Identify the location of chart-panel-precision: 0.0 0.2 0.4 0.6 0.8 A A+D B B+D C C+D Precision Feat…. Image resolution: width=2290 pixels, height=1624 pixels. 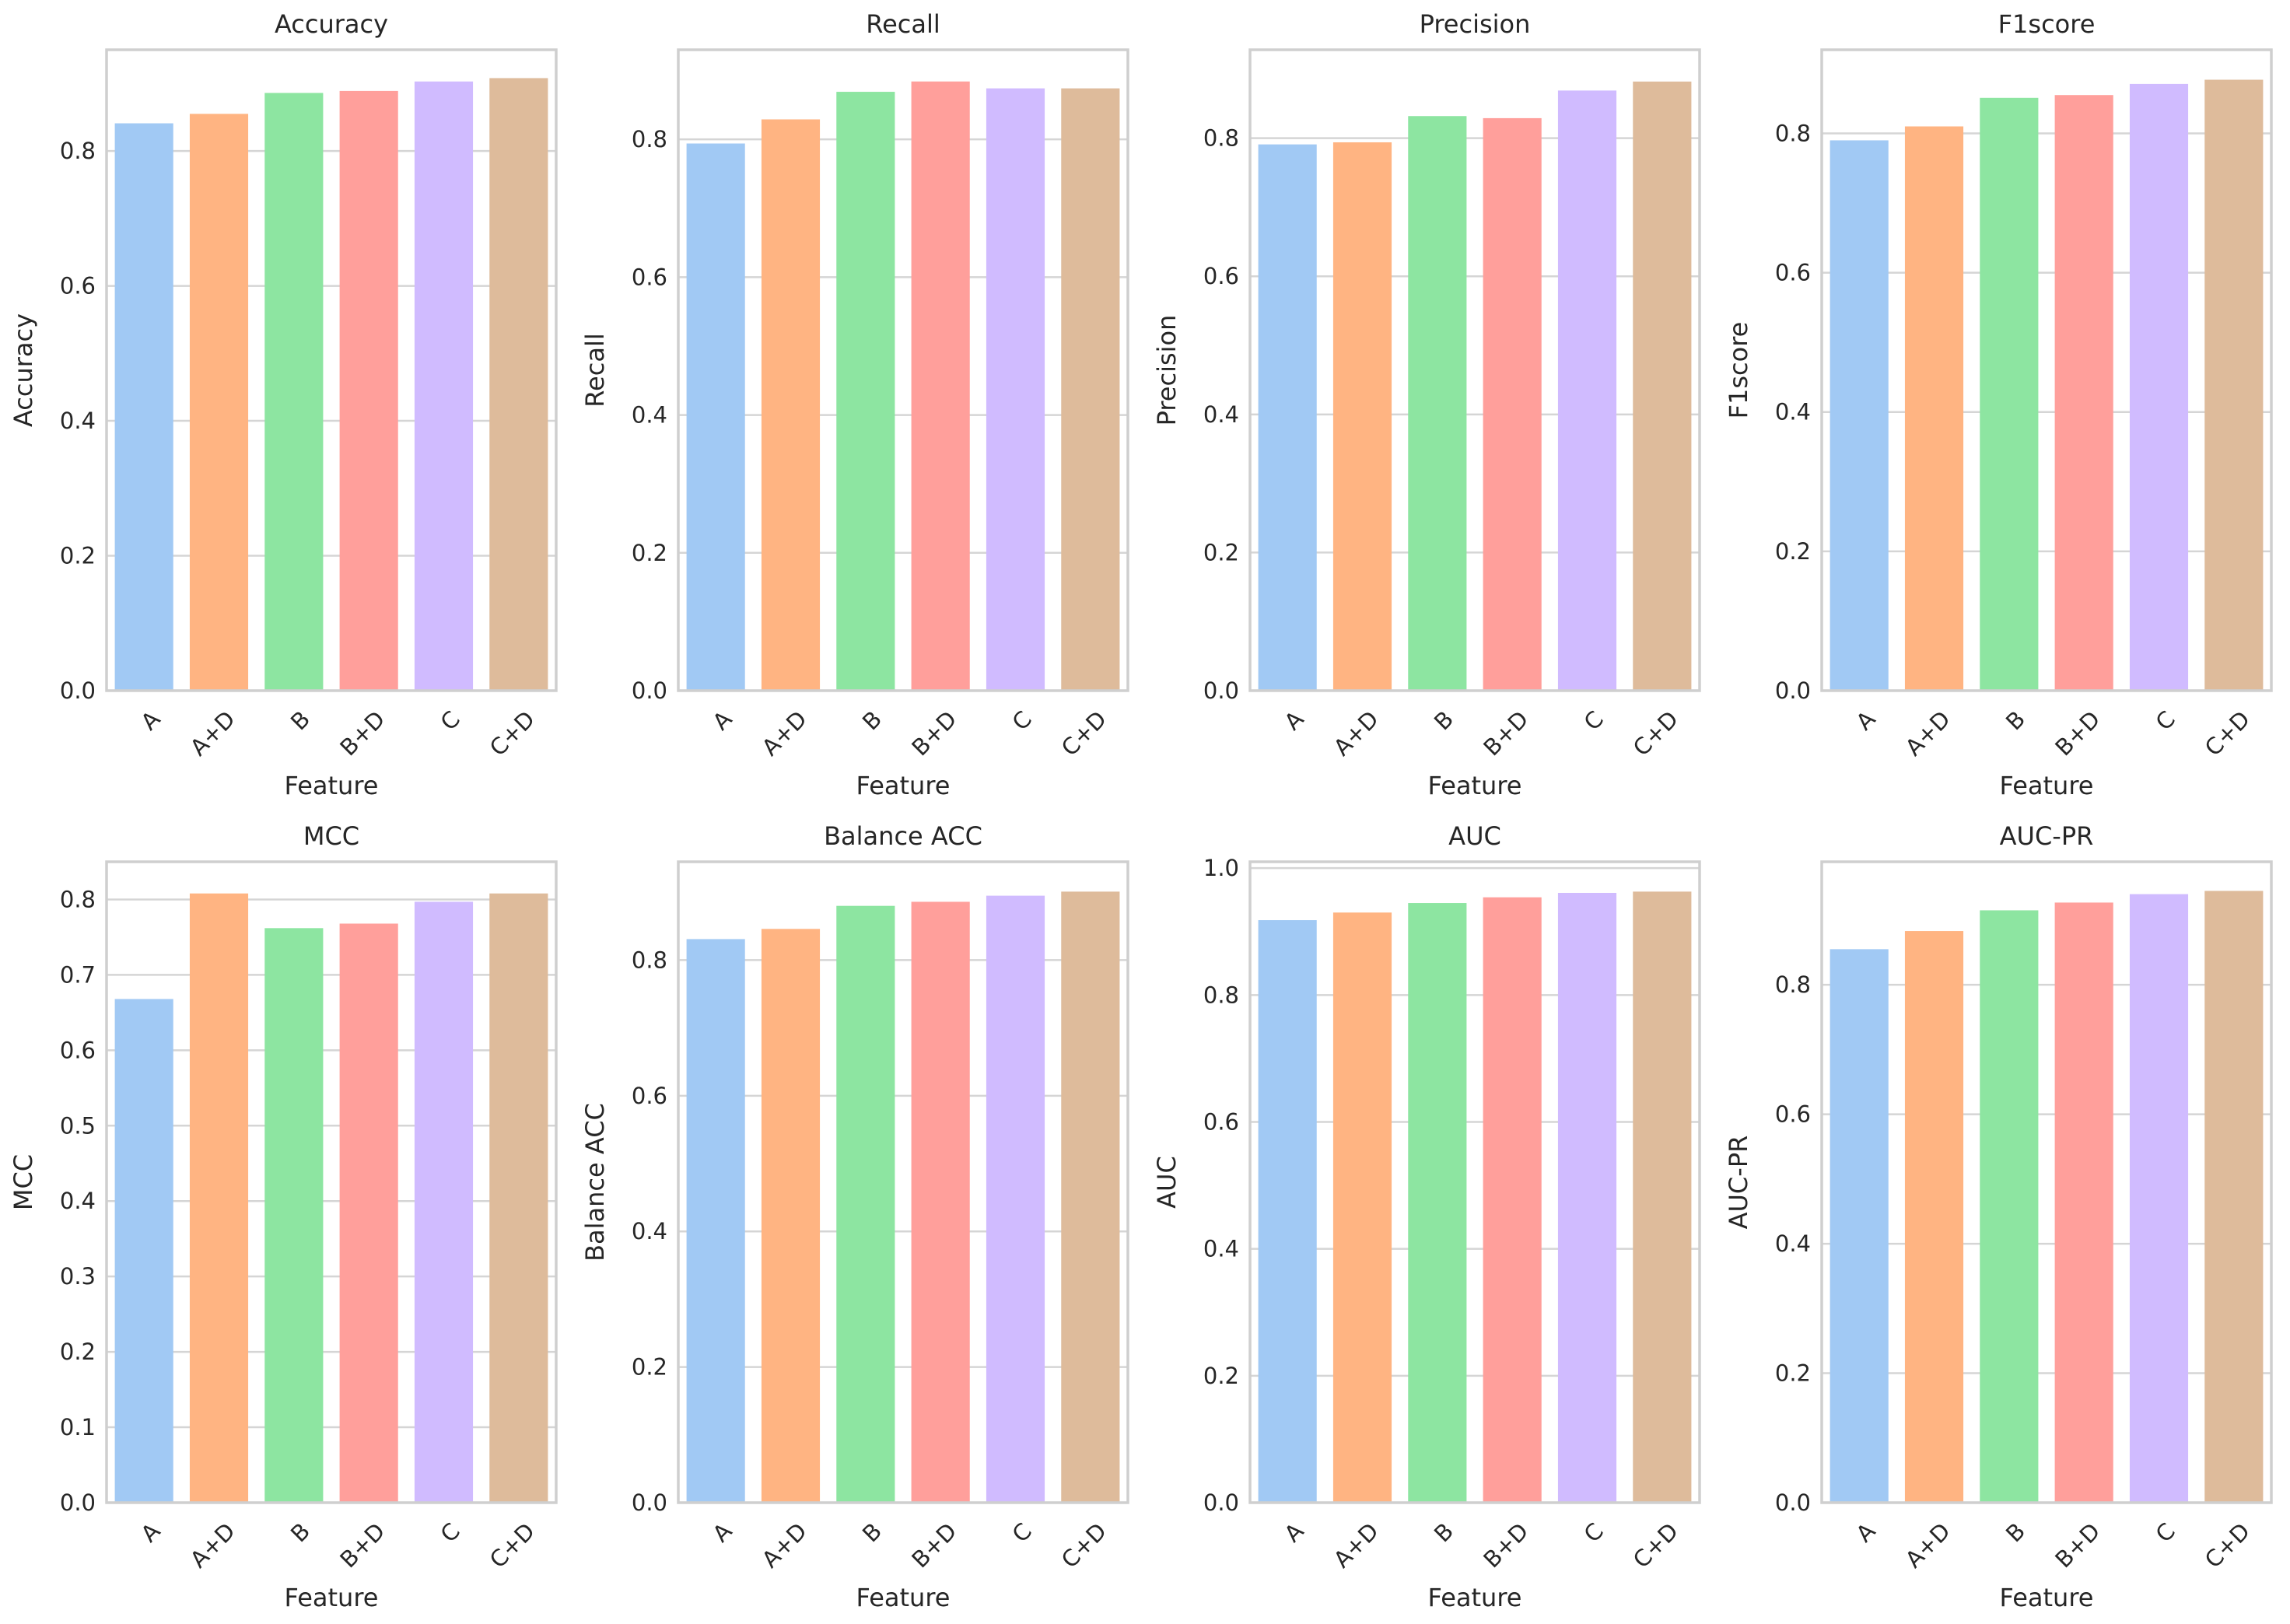
(1426, 404).